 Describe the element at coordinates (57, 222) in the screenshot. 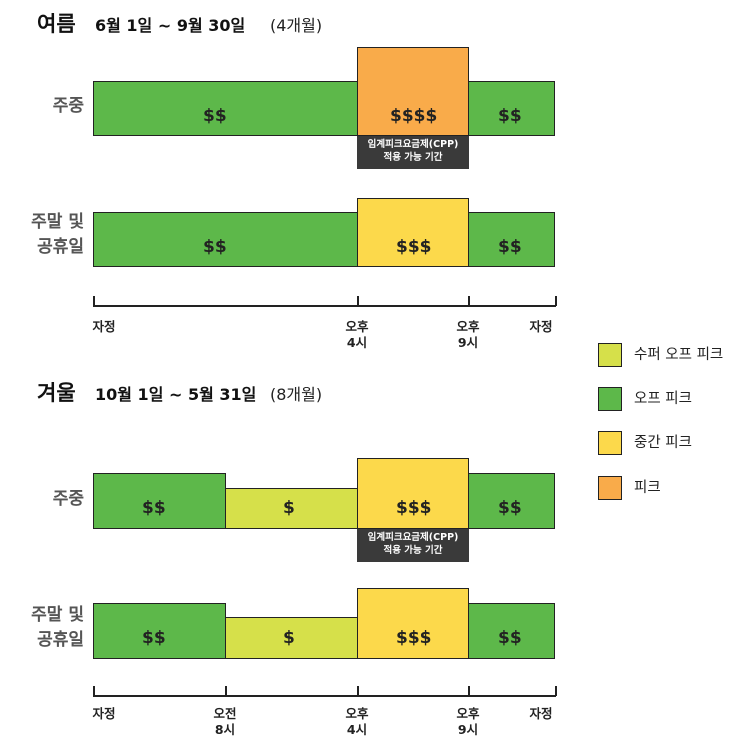

I see `summer-weekend-label-line-1: 주말 및` at that location.